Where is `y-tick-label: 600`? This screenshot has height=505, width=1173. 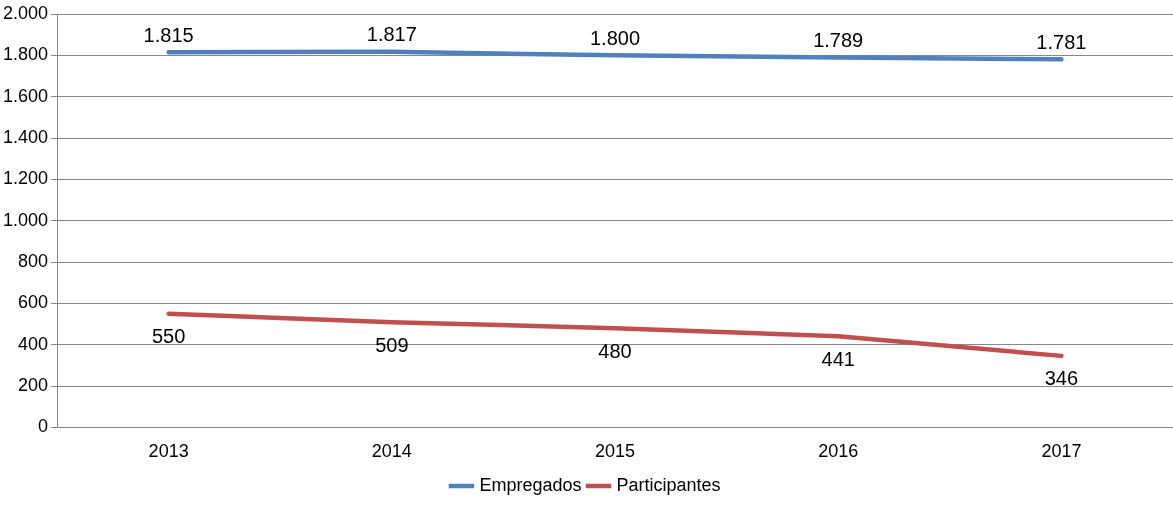 y-tick-label: 600 is located at coordinates (33, 302).